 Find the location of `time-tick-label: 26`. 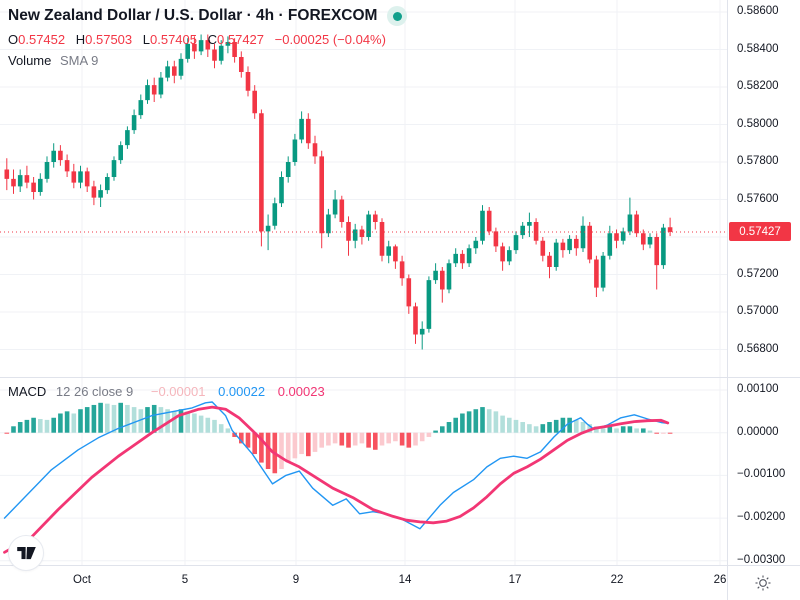

time-tick-label: 26 is located at coordinates (720, 580).